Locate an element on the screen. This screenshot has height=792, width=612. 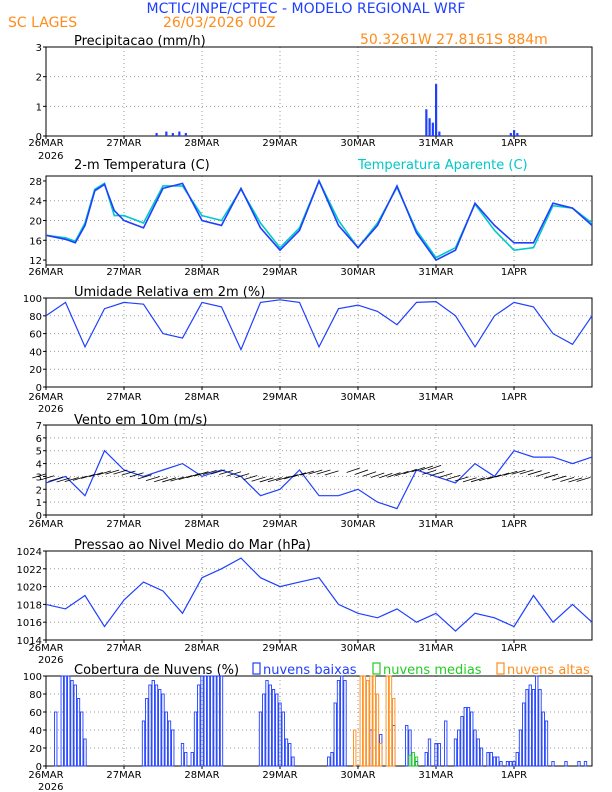
panel-title: Precipitacao (mm/h) is located at coordinates (140, 41).